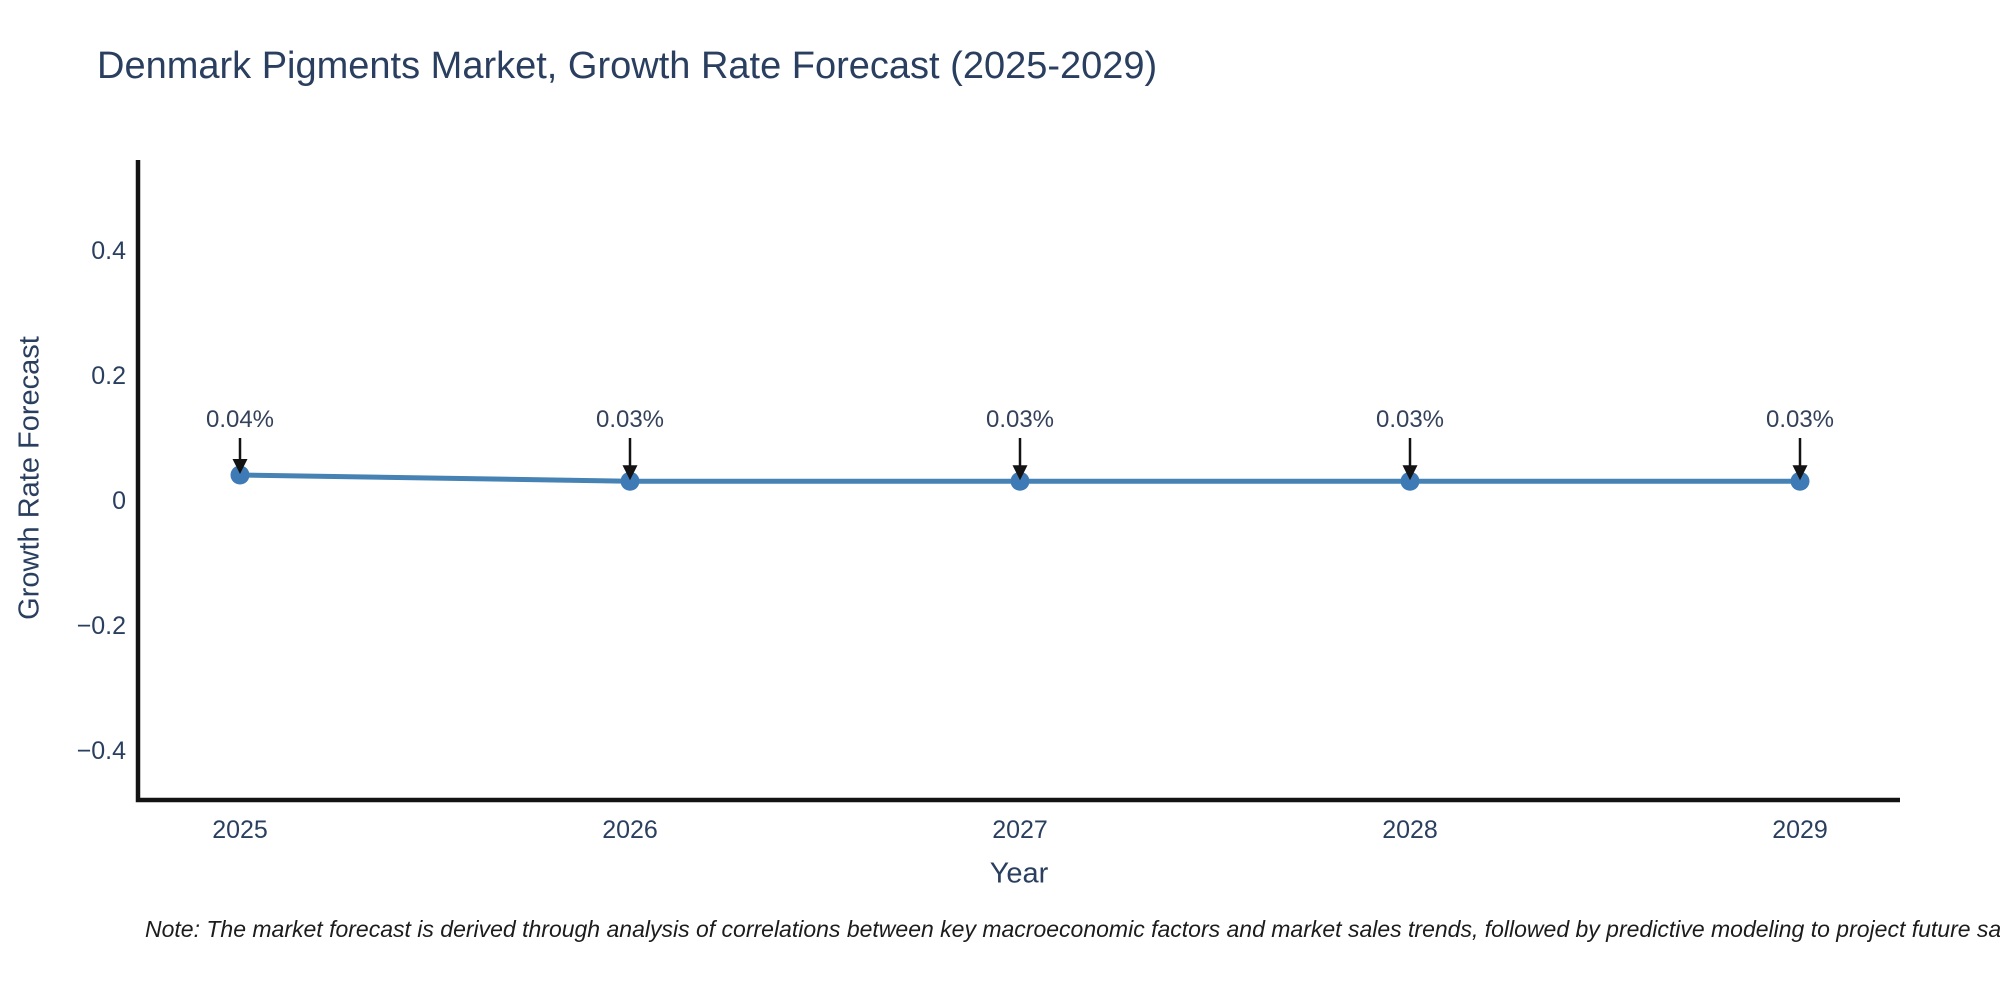 This screenshot has height=1000, width=2000. I want to click on x-tick-label: 2025, so click(240, 830).